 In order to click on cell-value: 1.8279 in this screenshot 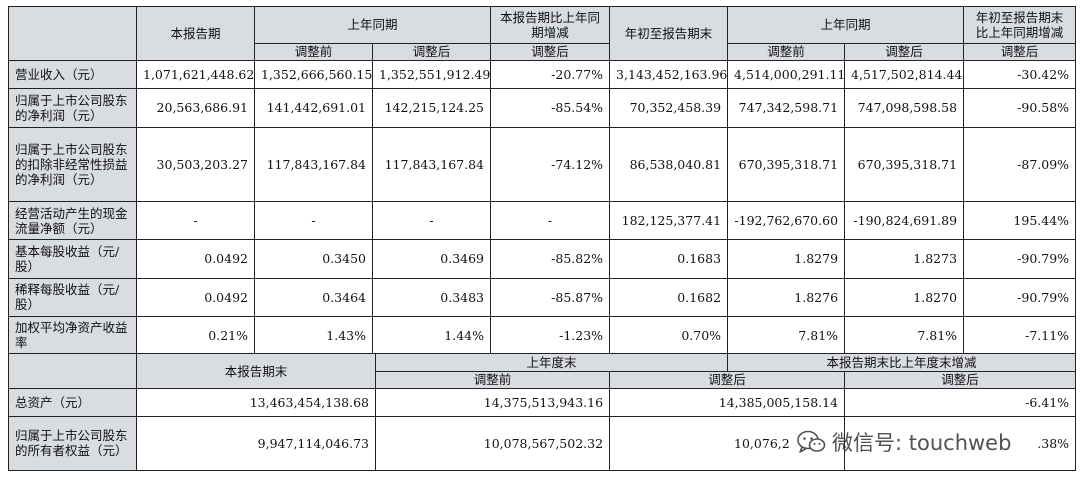, I will do `click(786, 258)`.